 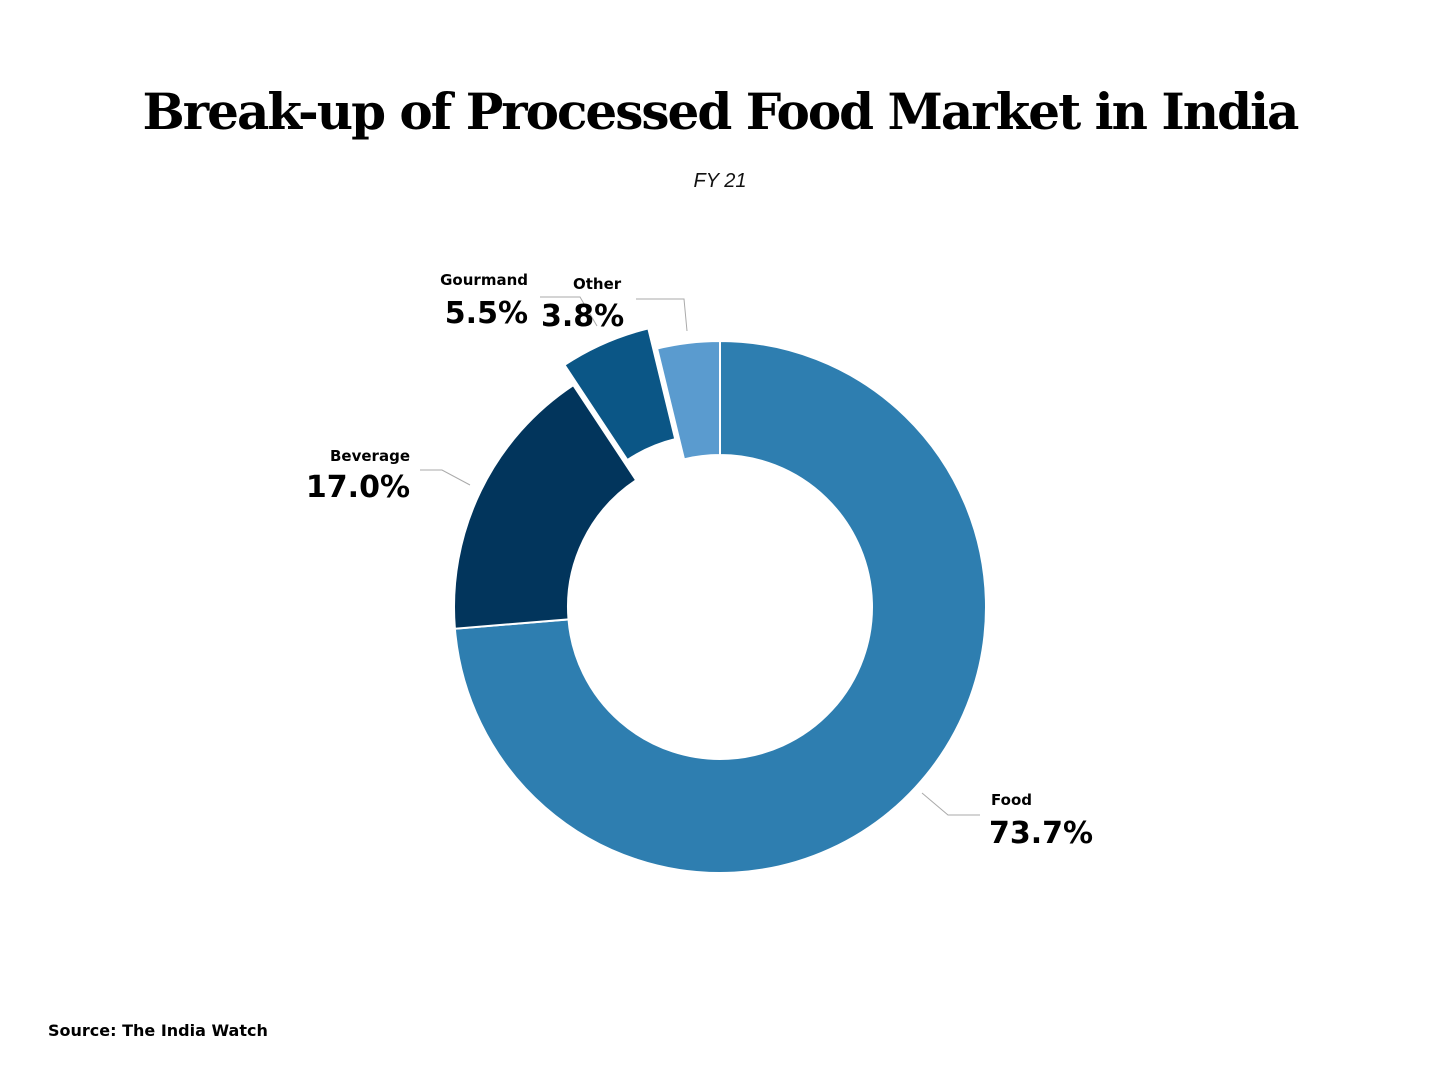 I want to click on label-value-other: 3.8%, so click(x=582, y=316).